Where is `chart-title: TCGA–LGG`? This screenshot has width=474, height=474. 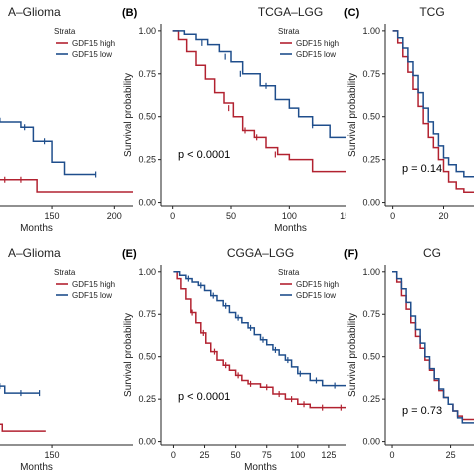 chart-title: TCGA–LGG is located at coordinates (290, 12).